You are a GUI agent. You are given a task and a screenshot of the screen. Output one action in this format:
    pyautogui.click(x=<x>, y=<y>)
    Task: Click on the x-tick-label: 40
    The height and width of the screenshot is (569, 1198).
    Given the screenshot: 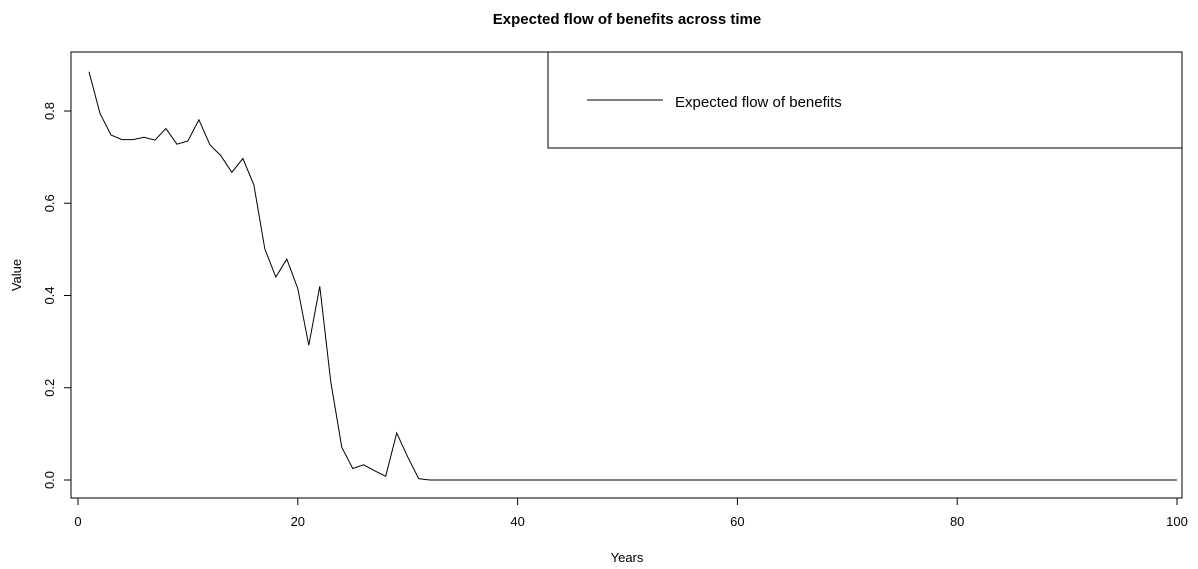 What is the action you would take?
    pyautogui.click(x=517, y=521)
    